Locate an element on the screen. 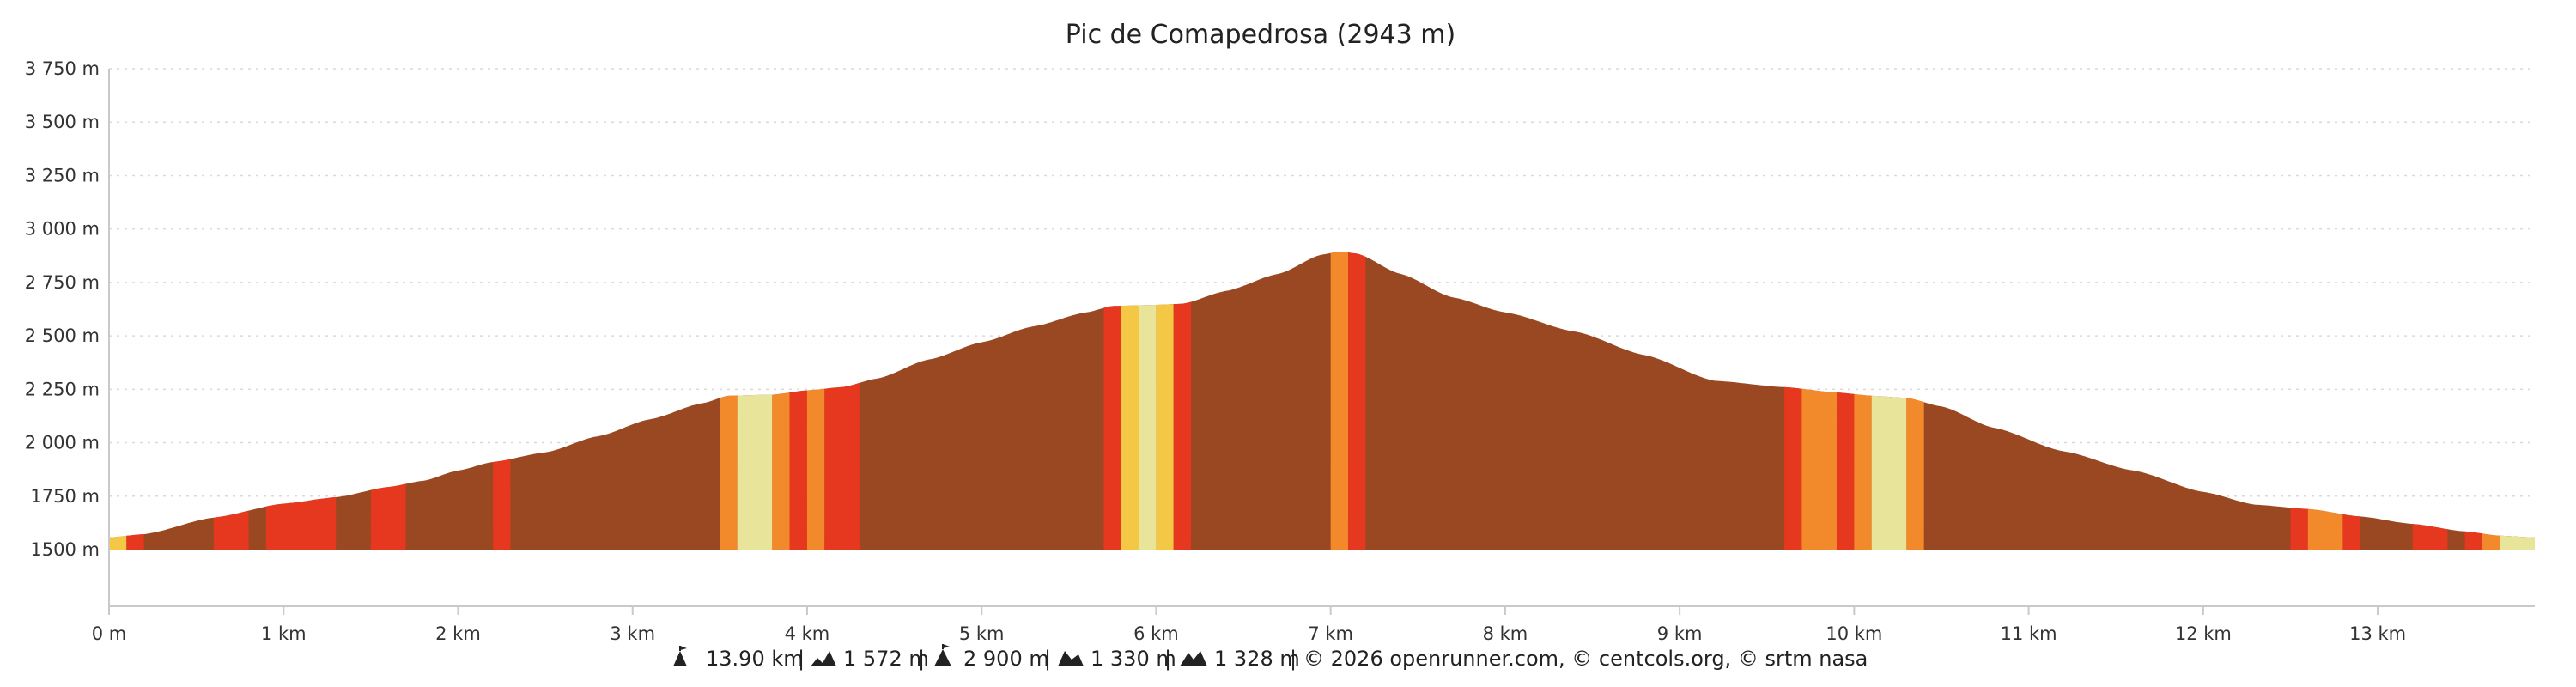  x-tick-label: 5 km is located at coordinates (982, 633).